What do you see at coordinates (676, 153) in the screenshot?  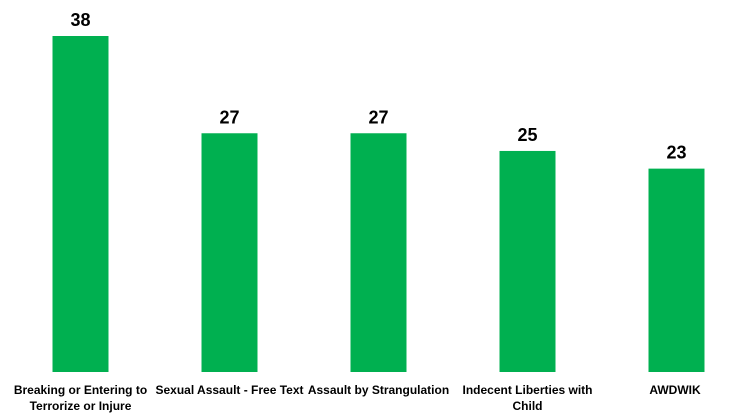 I see `data-label: 23` at bounding box center [676, 153].